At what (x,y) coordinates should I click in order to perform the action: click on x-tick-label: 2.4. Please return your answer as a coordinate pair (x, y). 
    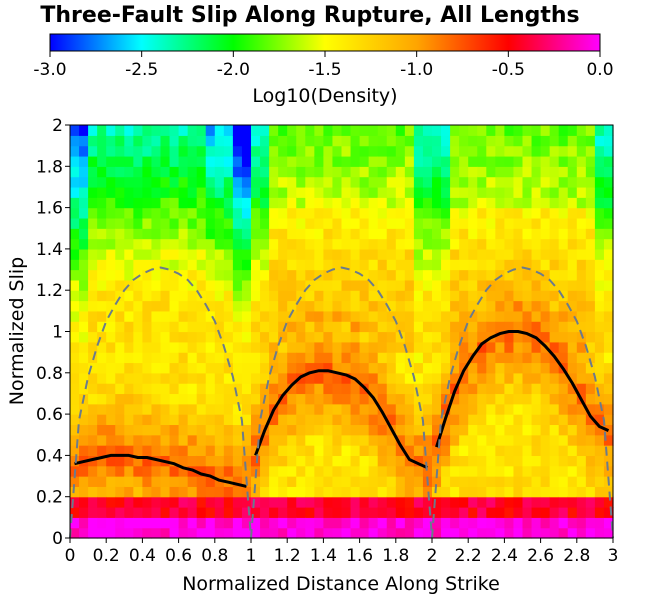
    Looking at the image, I should click on (504, 556).